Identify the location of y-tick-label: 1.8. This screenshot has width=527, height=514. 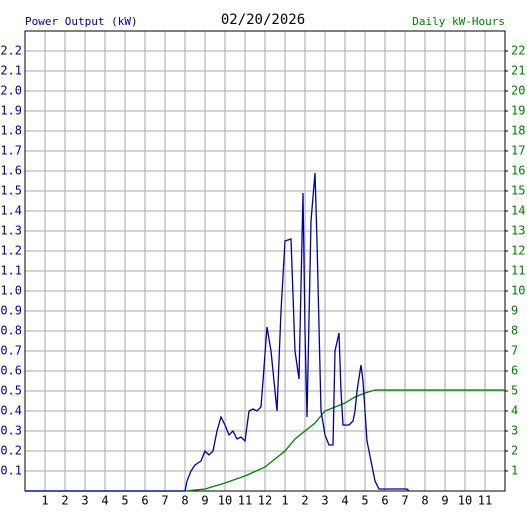
(11, 131).